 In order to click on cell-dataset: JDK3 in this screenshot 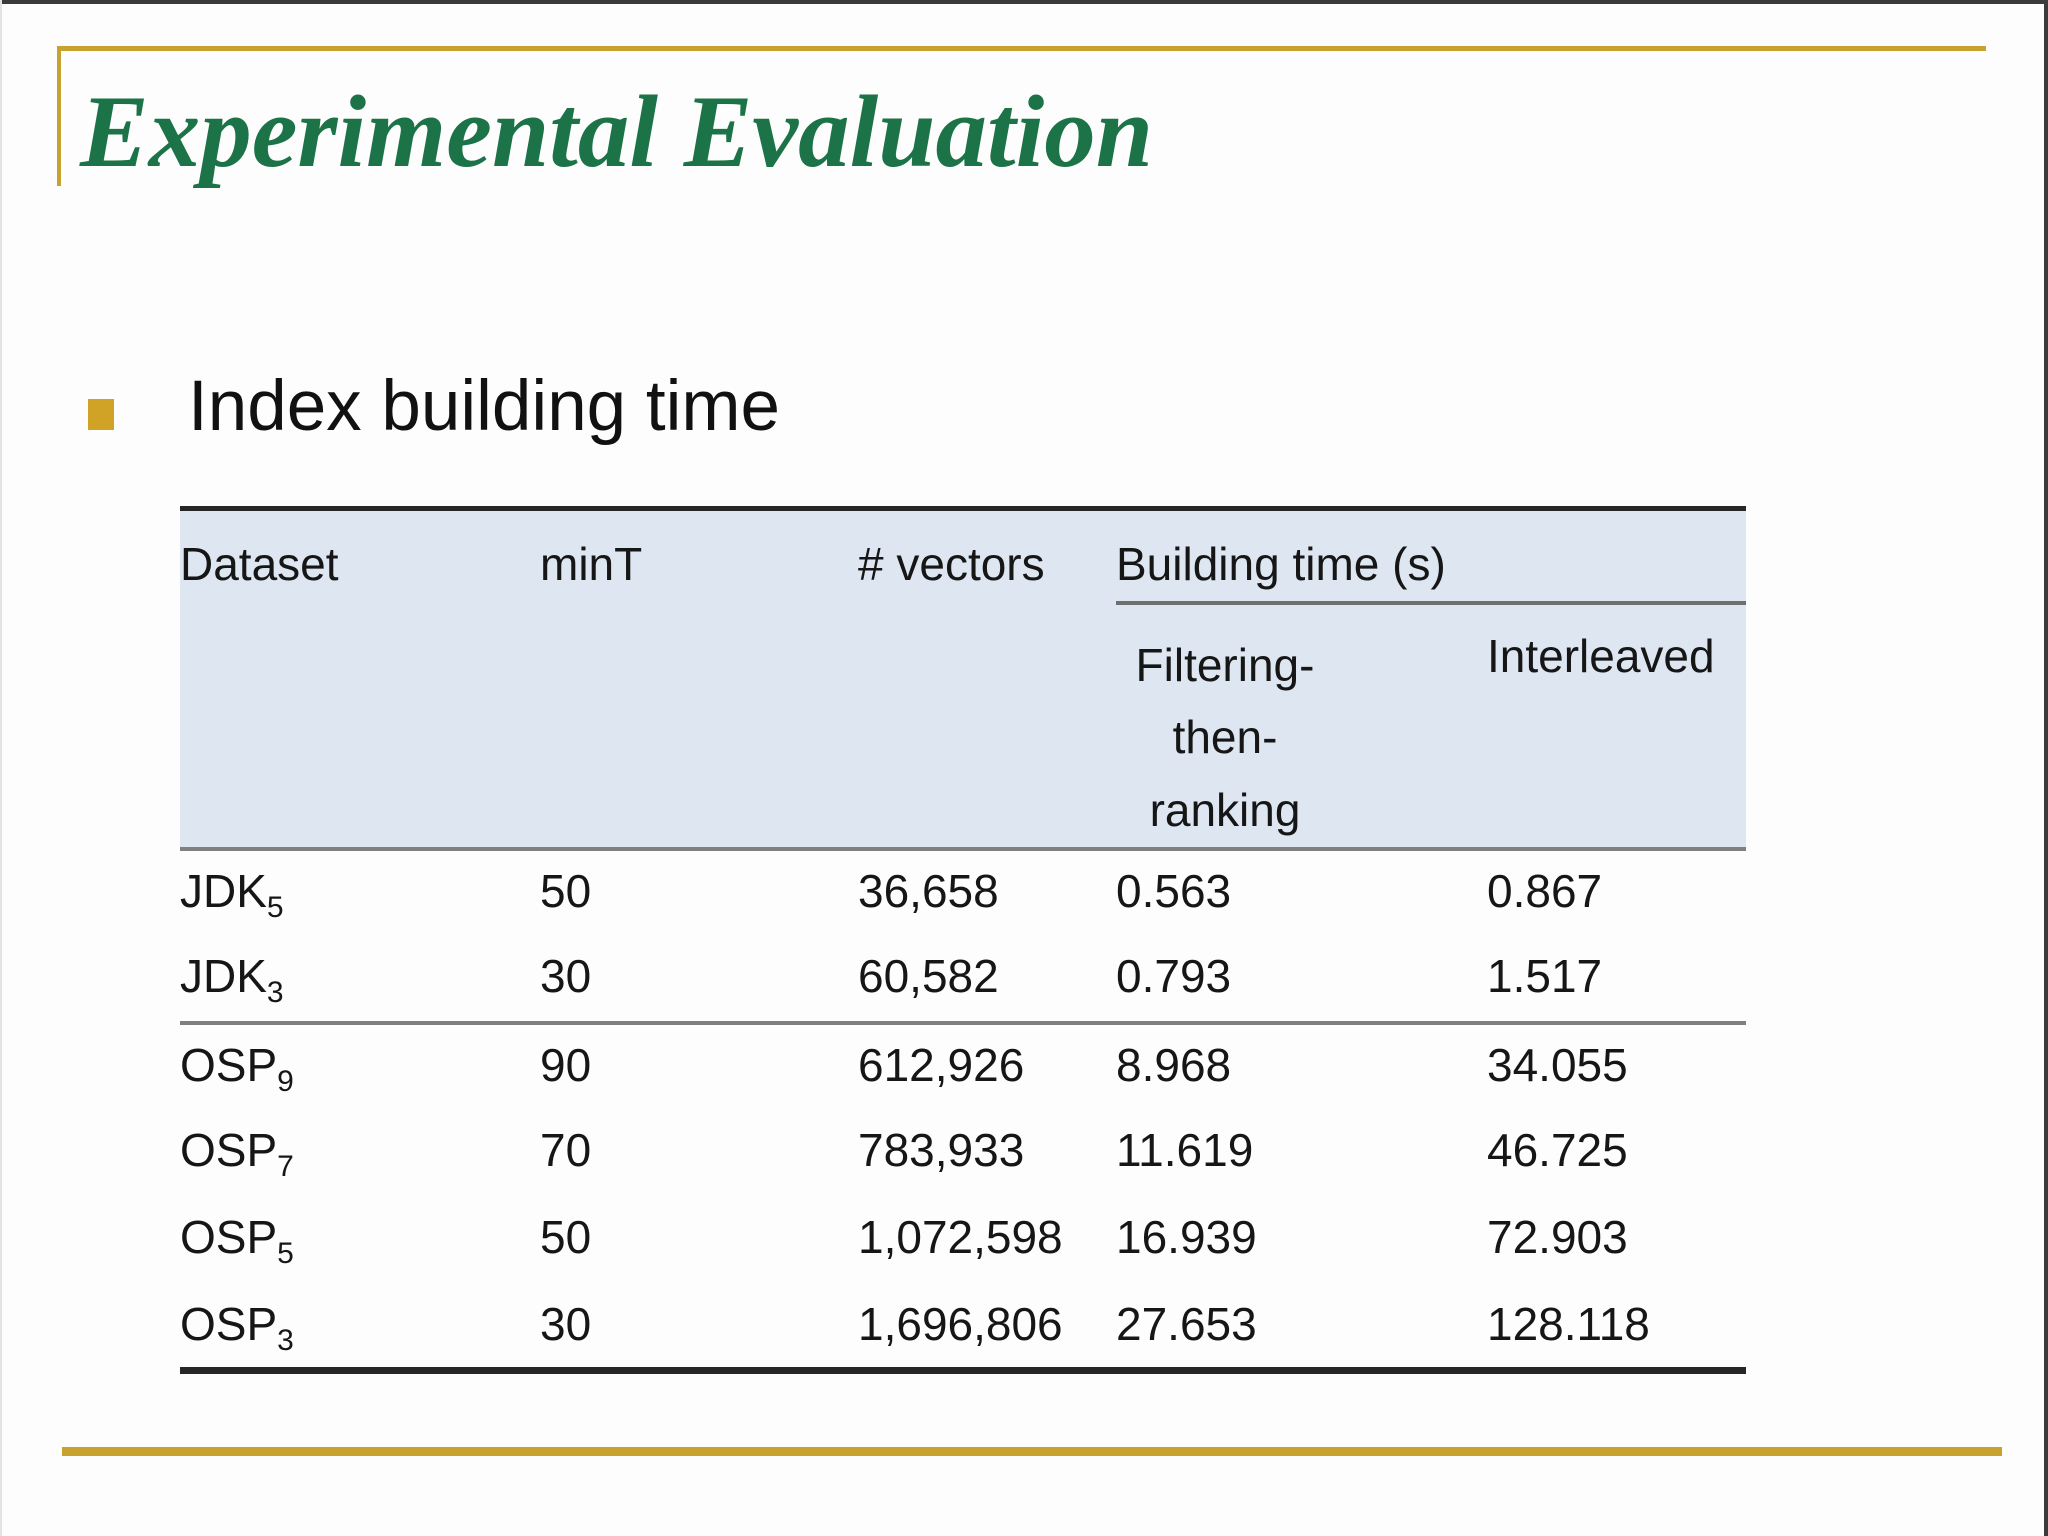, I will do `click(360, 980)`.